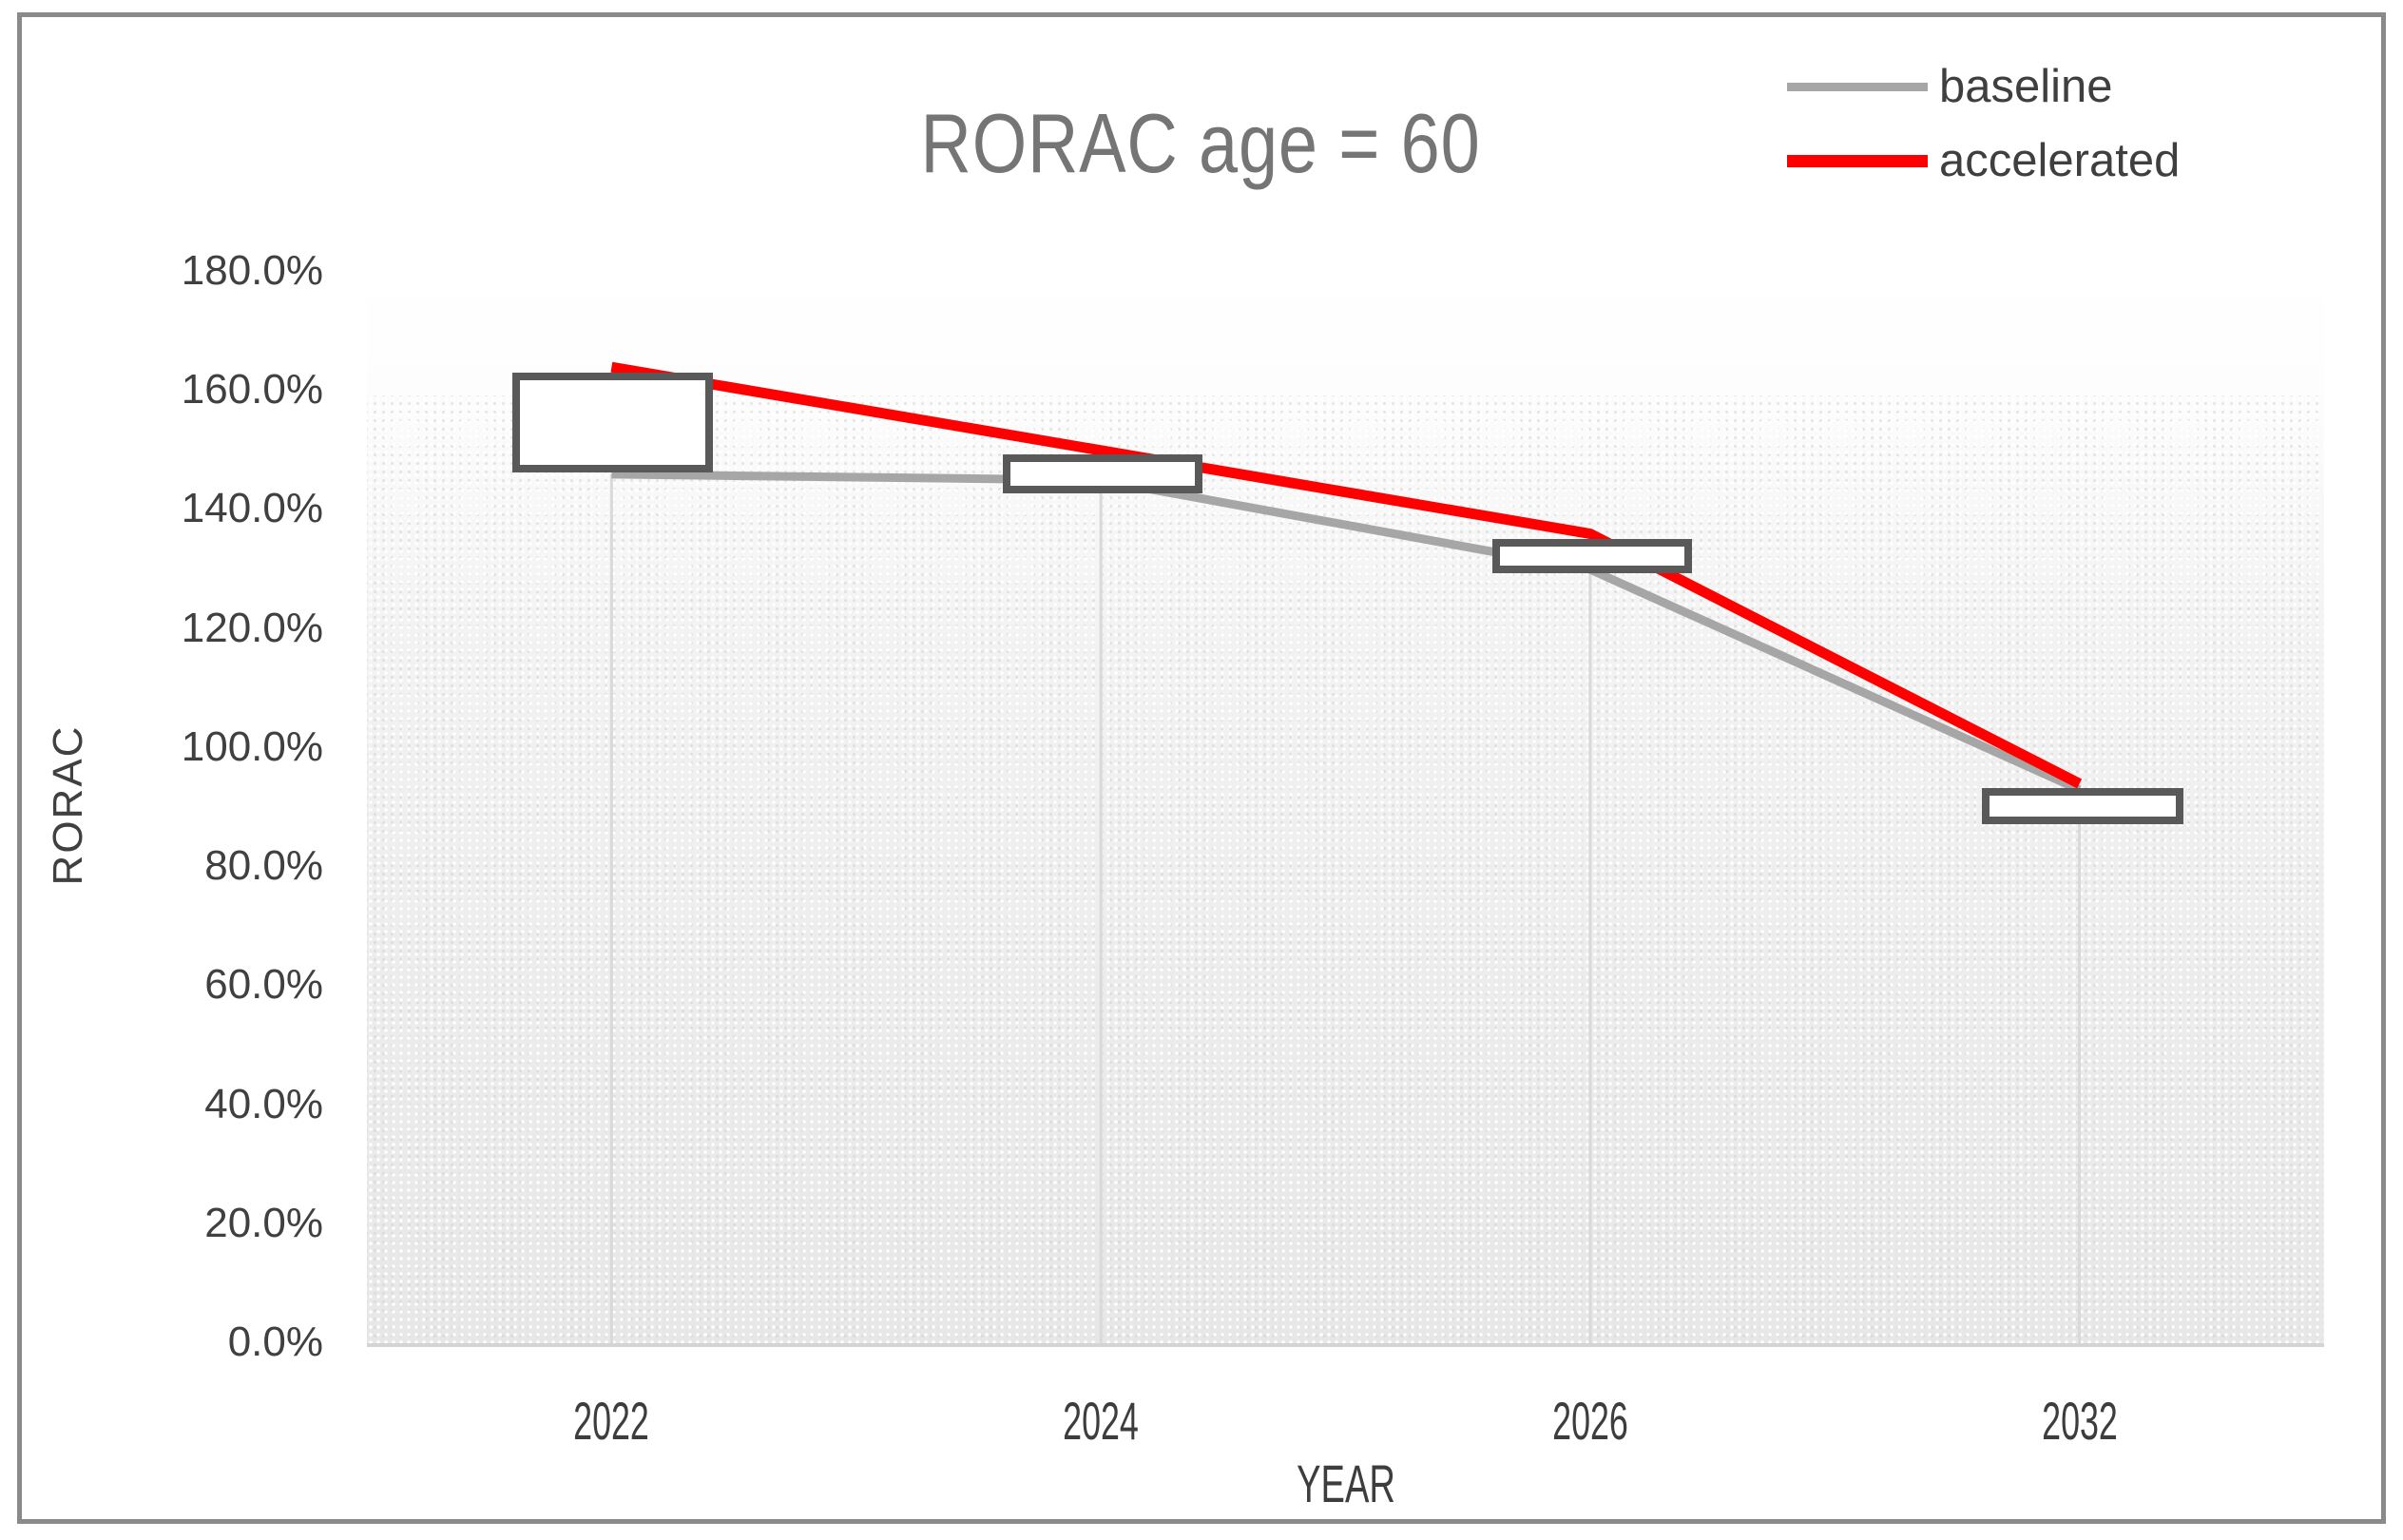 This screenshot has height=1540, width=2403. What do you see at coordinates (1346, 1483) in the screenshot?
I see `x-axis-title: YEAR` at bounding box center [1346, 1483].